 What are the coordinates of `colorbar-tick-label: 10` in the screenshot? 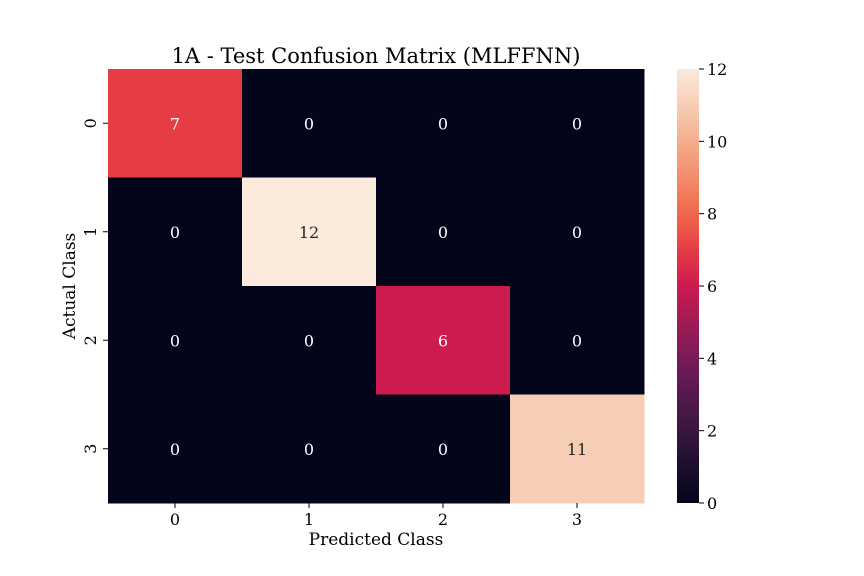 It's located at (717, 141).